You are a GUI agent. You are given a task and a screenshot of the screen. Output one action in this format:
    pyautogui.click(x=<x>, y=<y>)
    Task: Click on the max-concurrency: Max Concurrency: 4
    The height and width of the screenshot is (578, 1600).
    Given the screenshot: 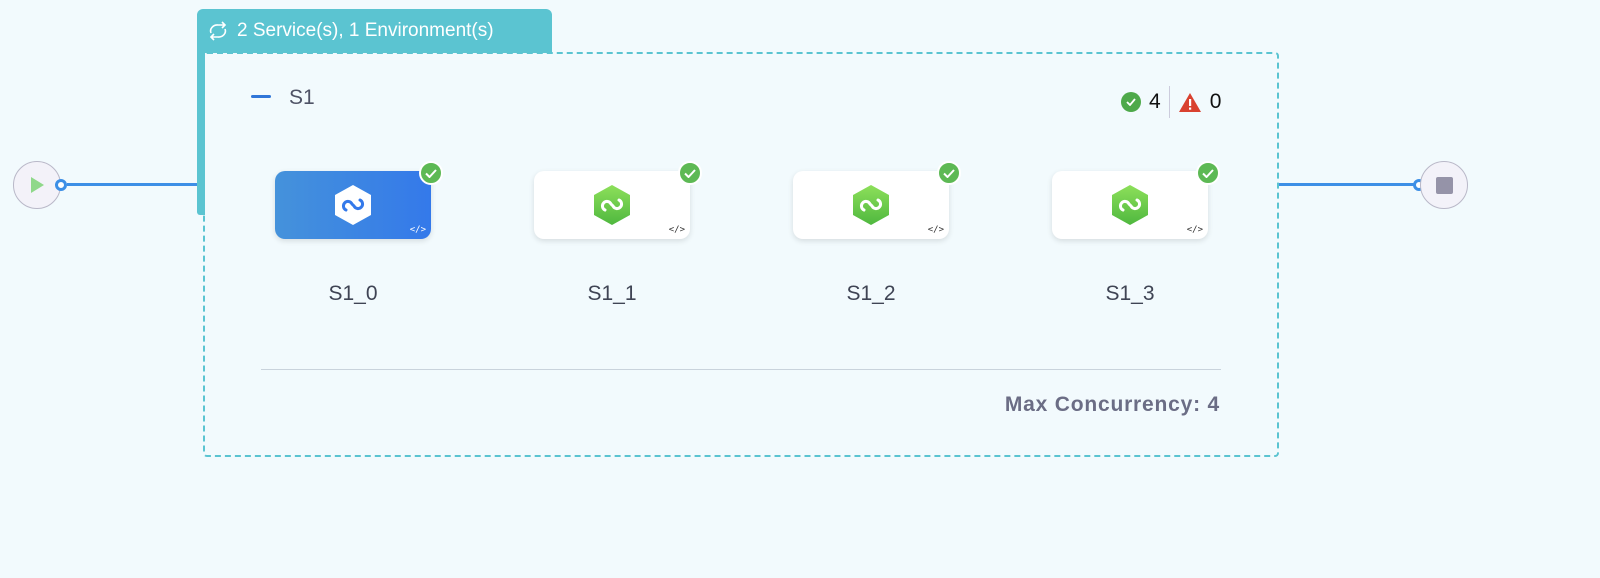 What is the action you would take?
    pyautogui.click(x=1112, y=404)
    